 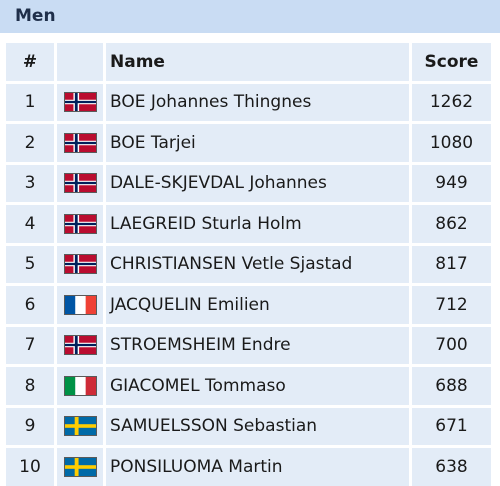 I want to click on table-row: 4 LAEGREID Sturla Holm 862, so click(x=250, y=224).